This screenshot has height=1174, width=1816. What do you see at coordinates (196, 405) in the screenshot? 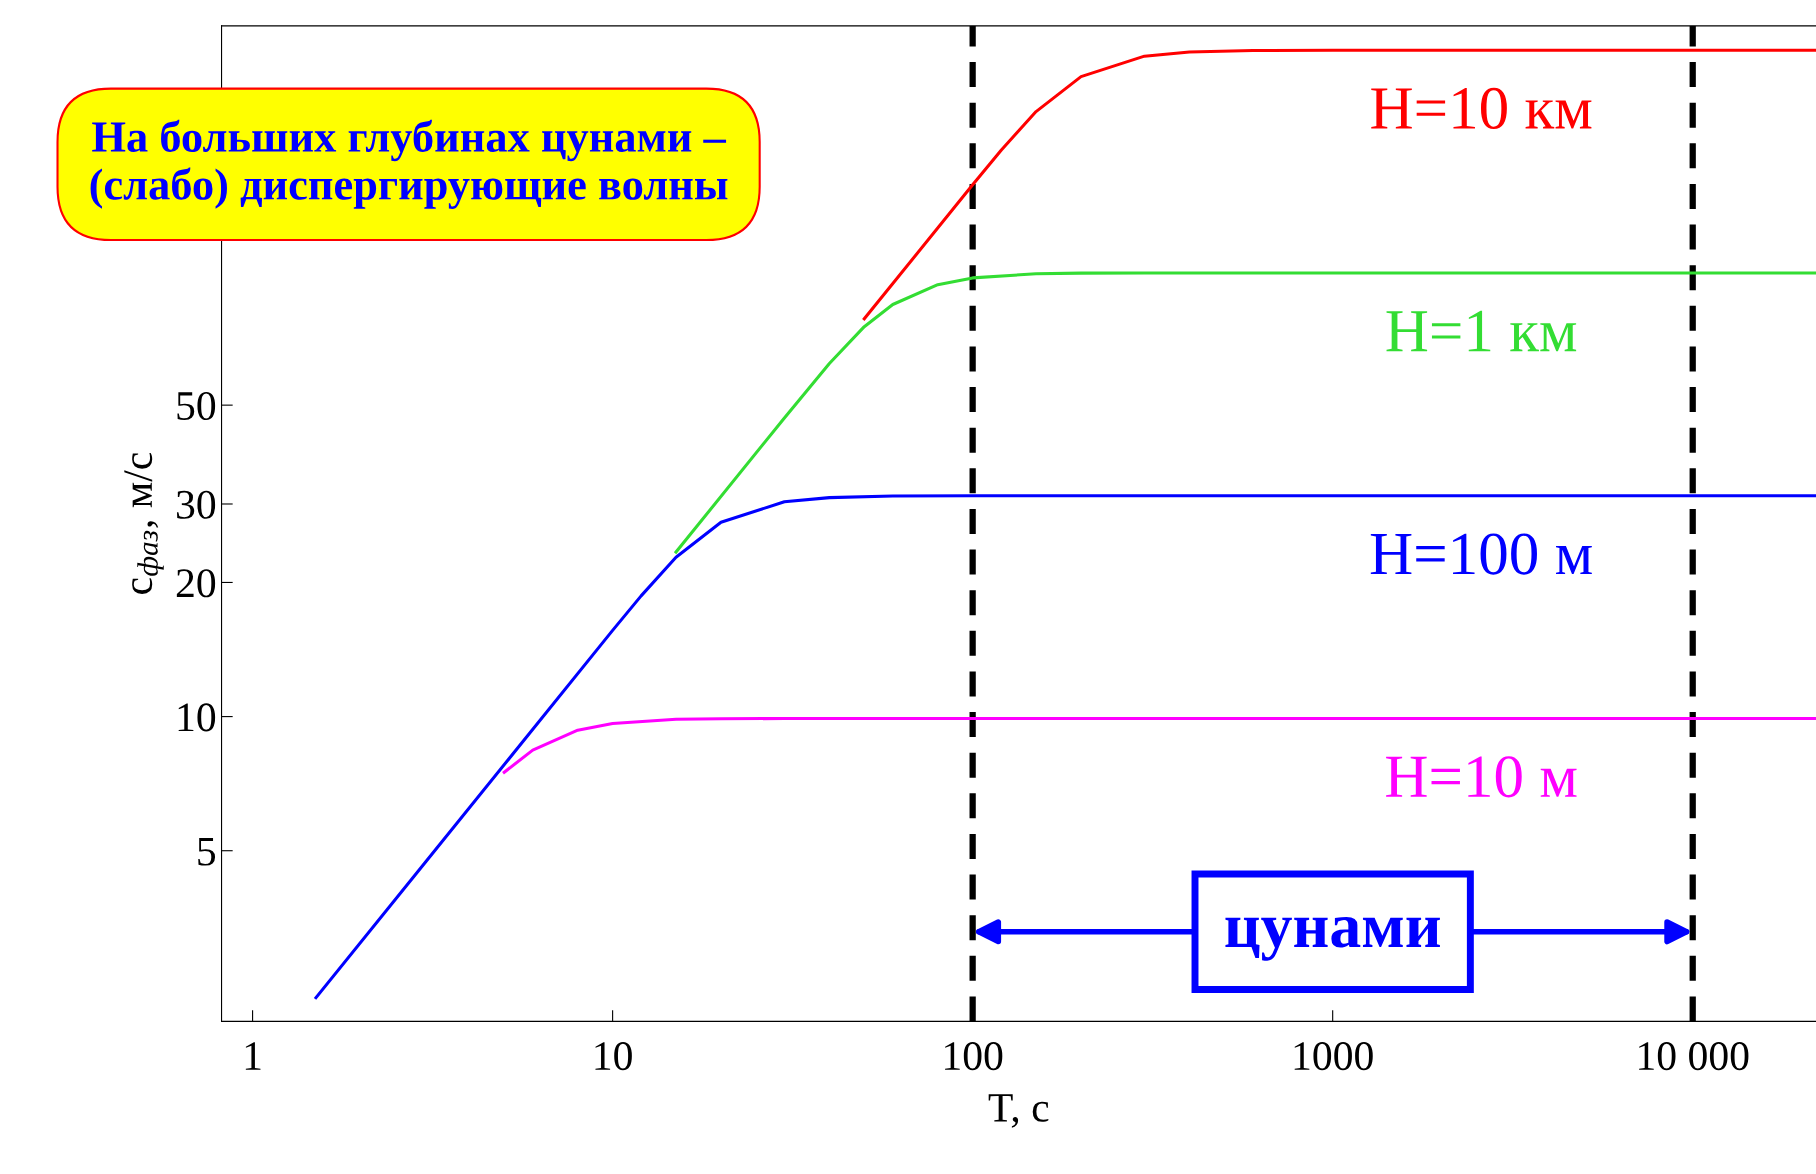
I see `y-tick-label: 50` at bounding box center [196, 405].